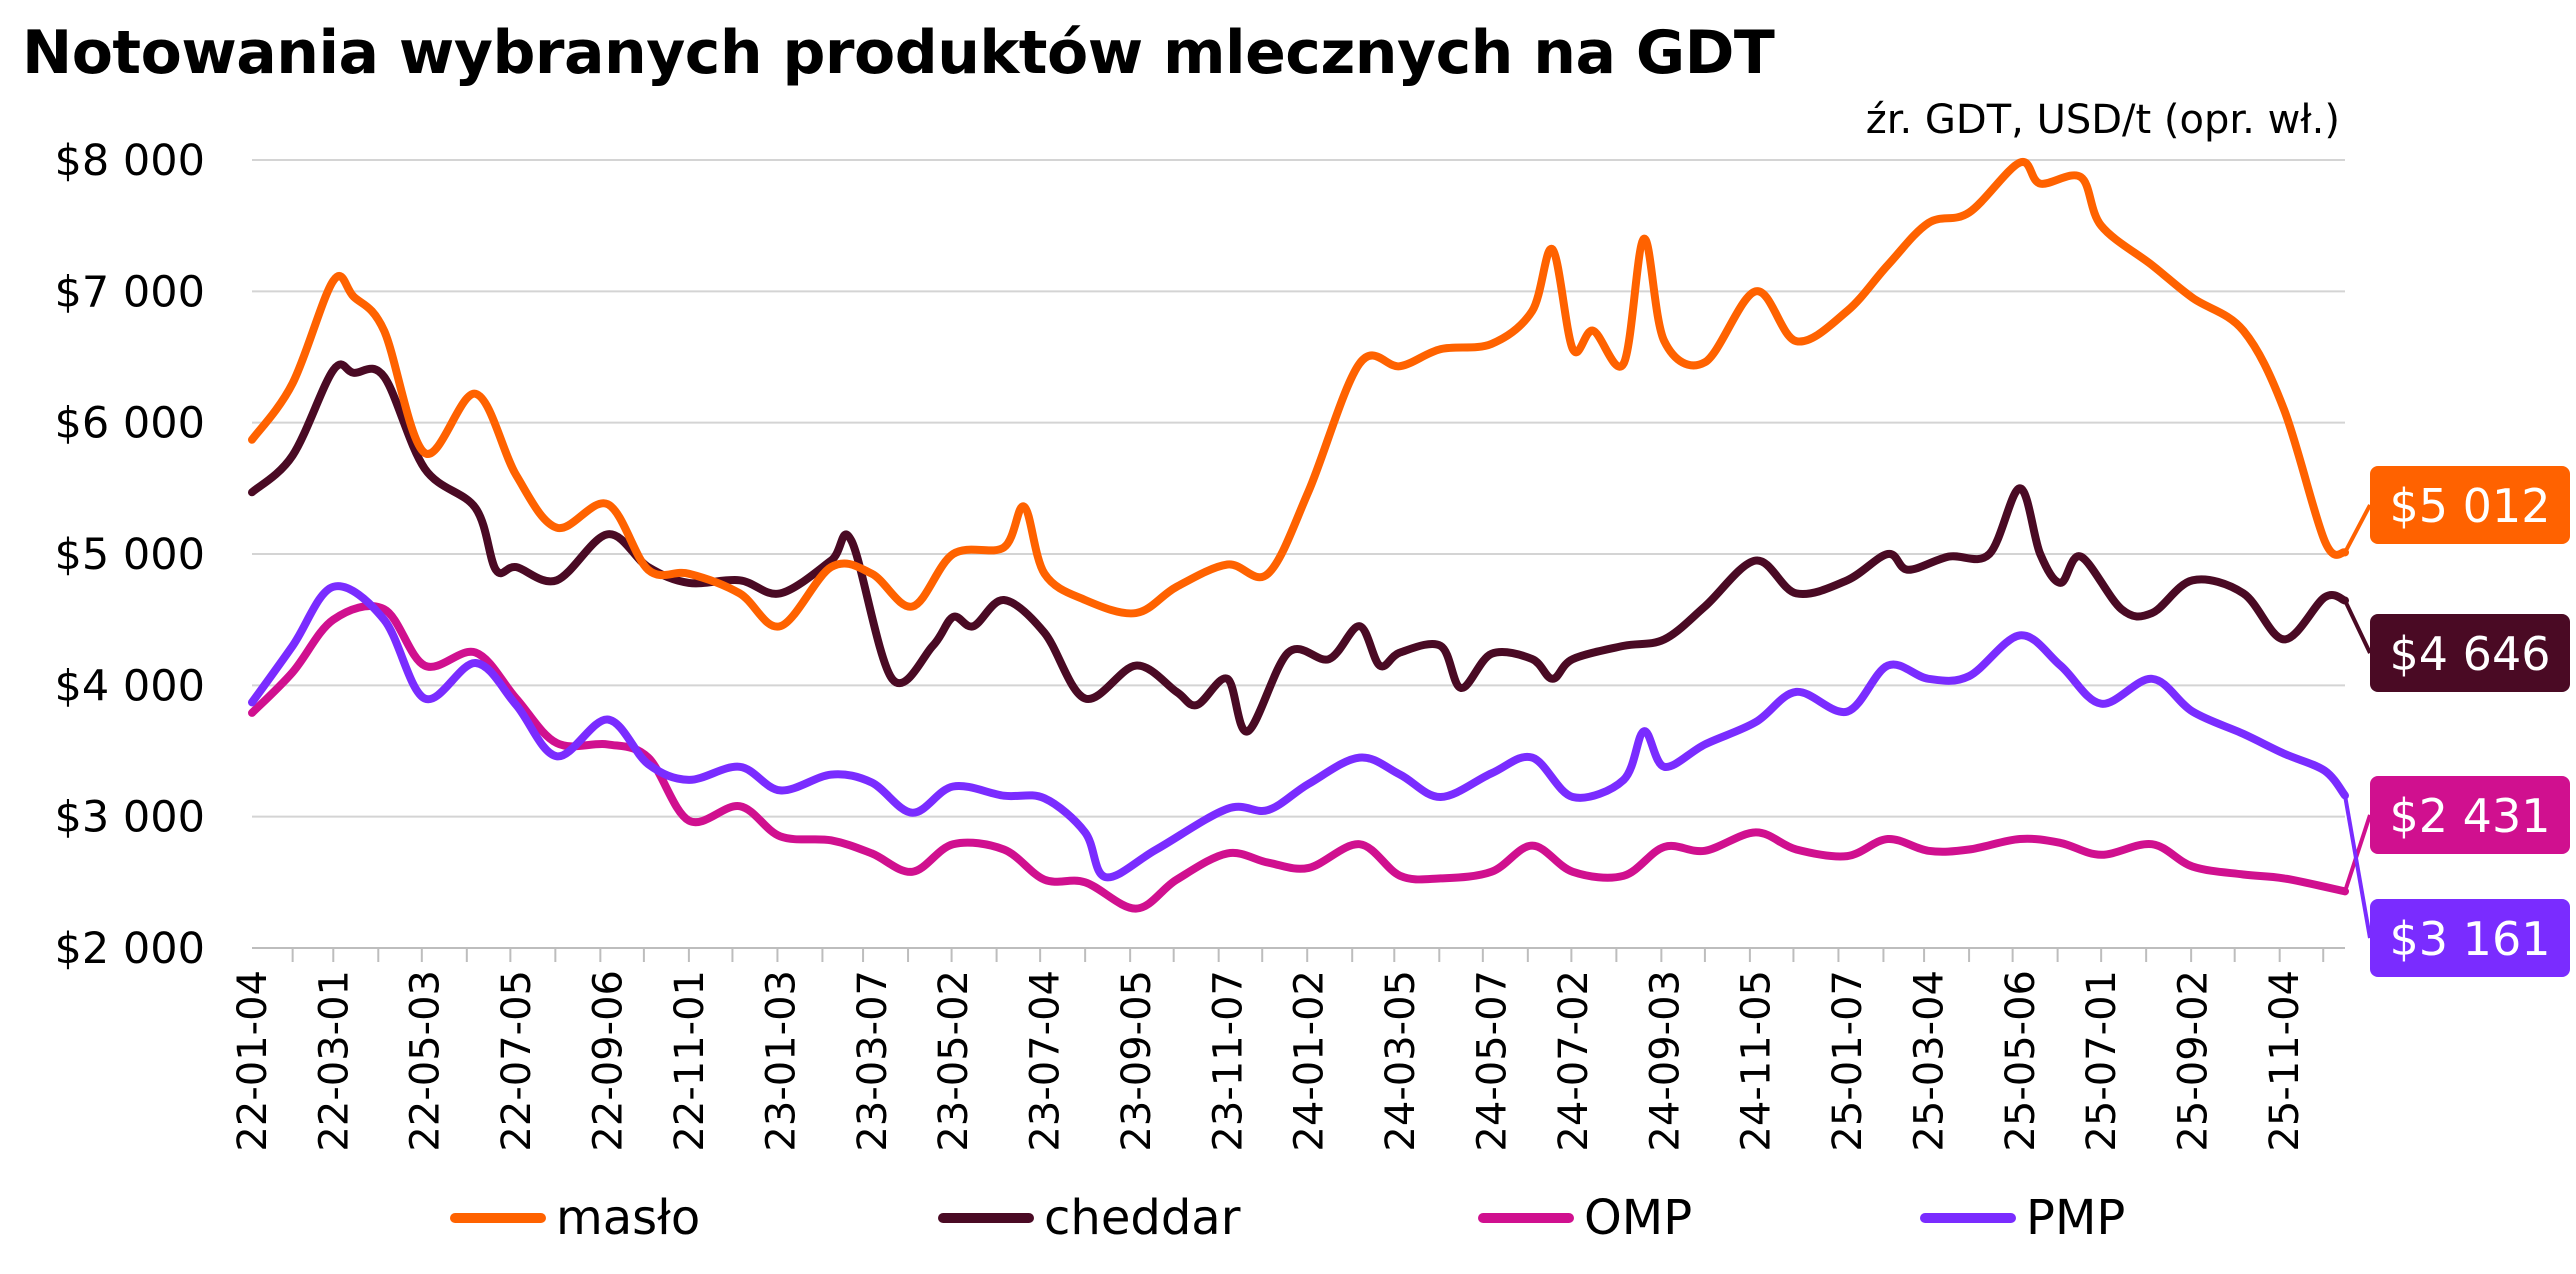 The width and height of the screenshot is (2576, 1274). Describe the element at coordinates (130, 161) in the screenshot. I see `y-tick-label: $8 000` at that location.